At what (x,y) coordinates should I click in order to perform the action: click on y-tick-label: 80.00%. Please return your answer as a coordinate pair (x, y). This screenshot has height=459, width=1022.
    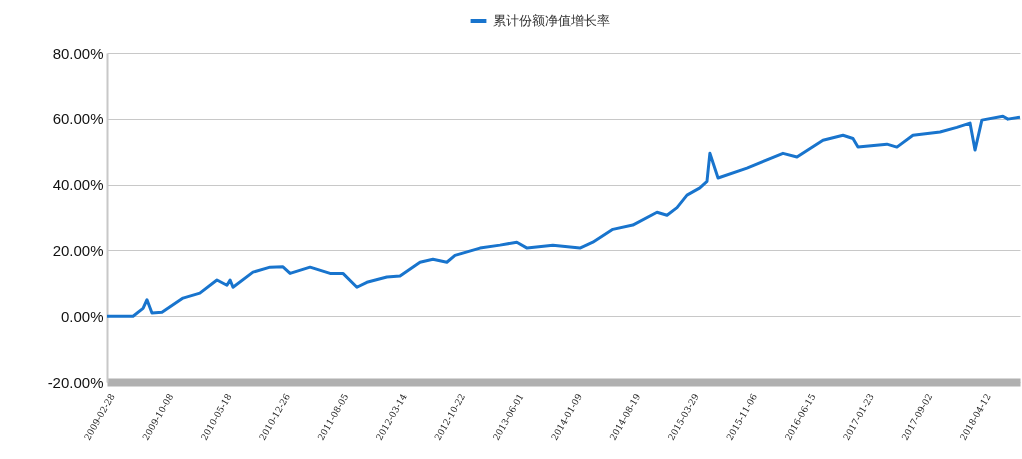
    Looking at the image, I should click on (78, 53).